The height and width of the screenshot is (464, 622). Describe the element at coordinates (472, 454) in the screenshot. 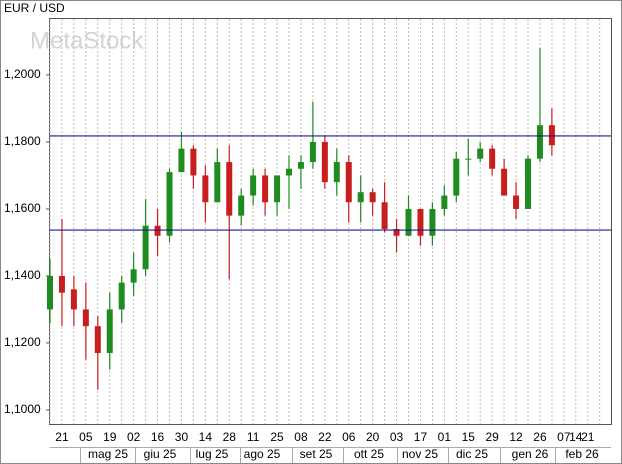

I see `month-label: dic 25` at that location.